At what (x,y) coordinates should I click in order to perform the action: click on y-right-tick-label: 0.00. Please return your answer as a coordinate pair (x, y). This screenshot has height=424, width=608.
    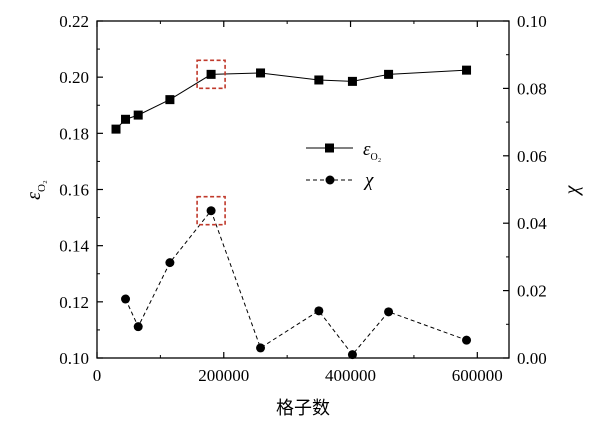
    Looking at the image, I should click on (532, 358).